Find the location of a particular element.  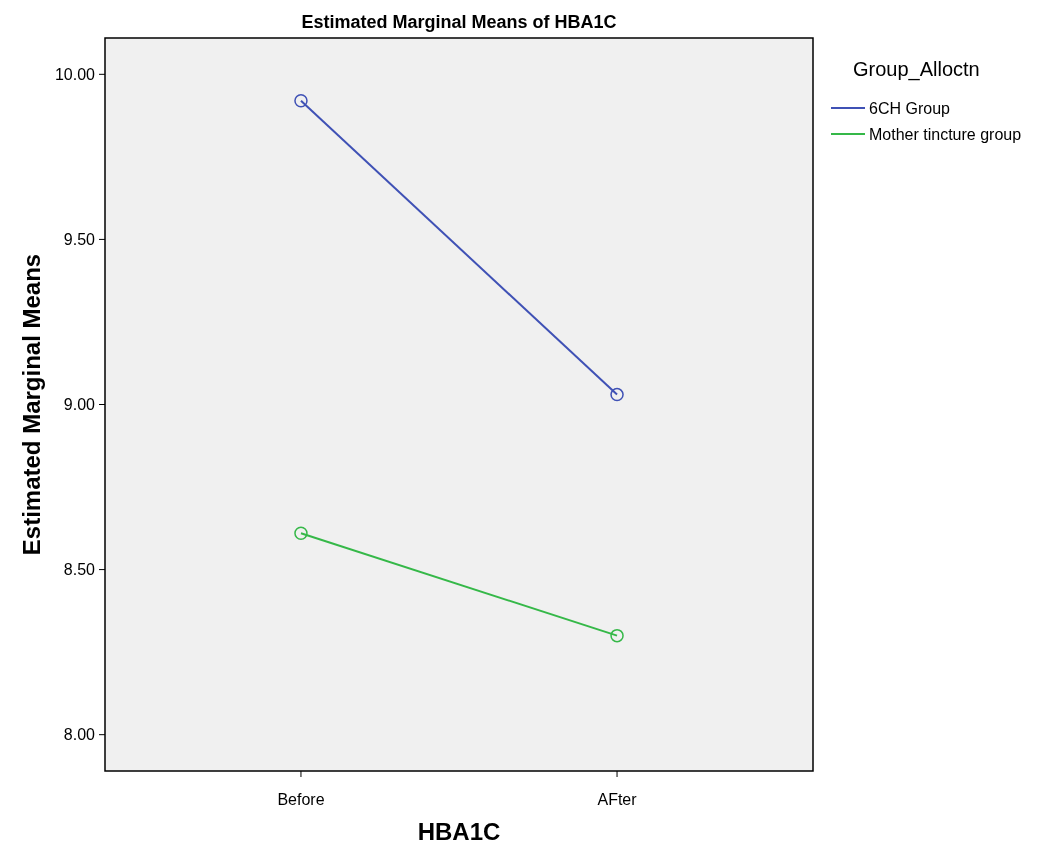

legend-label: Mother tincture group is located at coordinates (945, 134).